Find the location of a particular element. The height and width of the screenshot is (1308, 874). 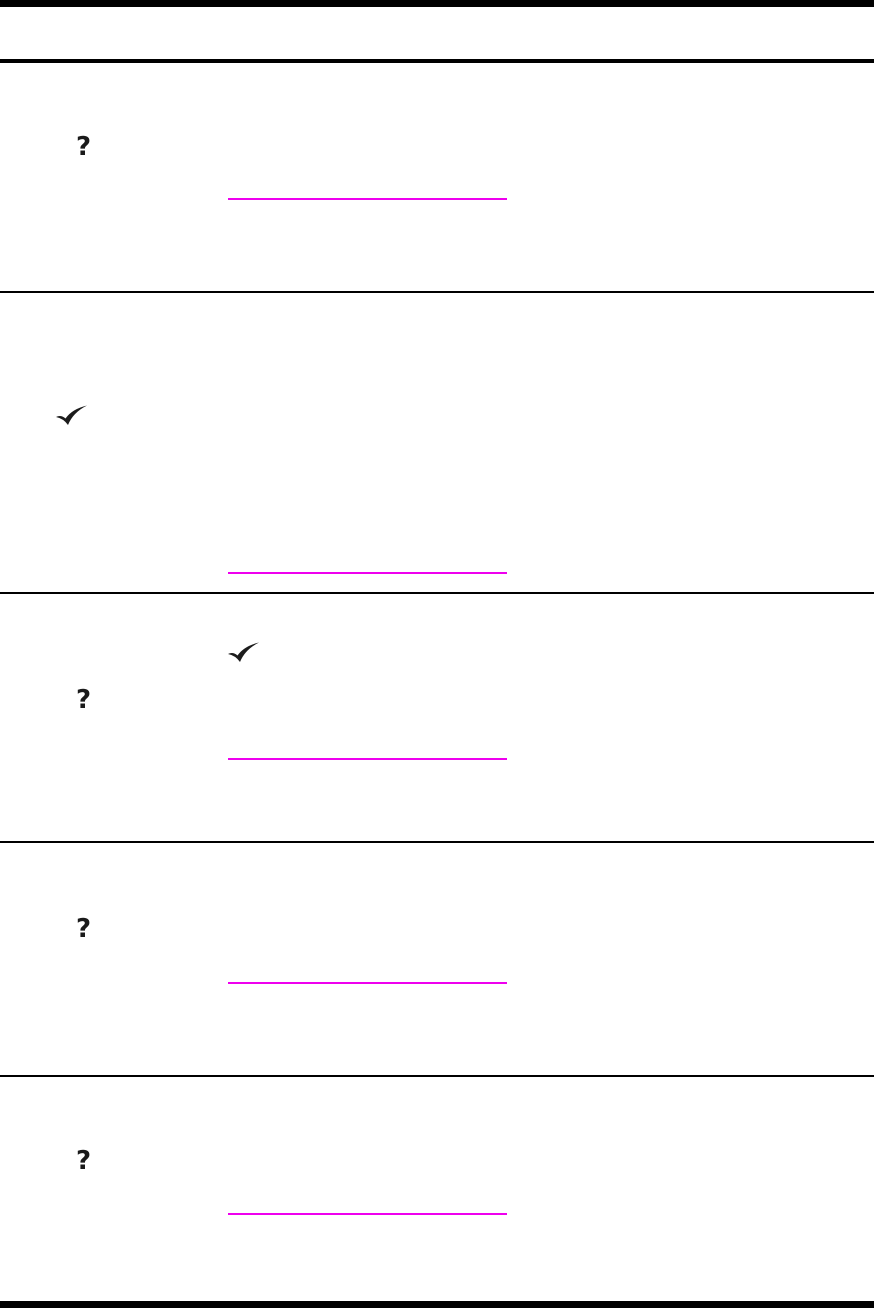

header-rule is located at coordinates (437, 61).